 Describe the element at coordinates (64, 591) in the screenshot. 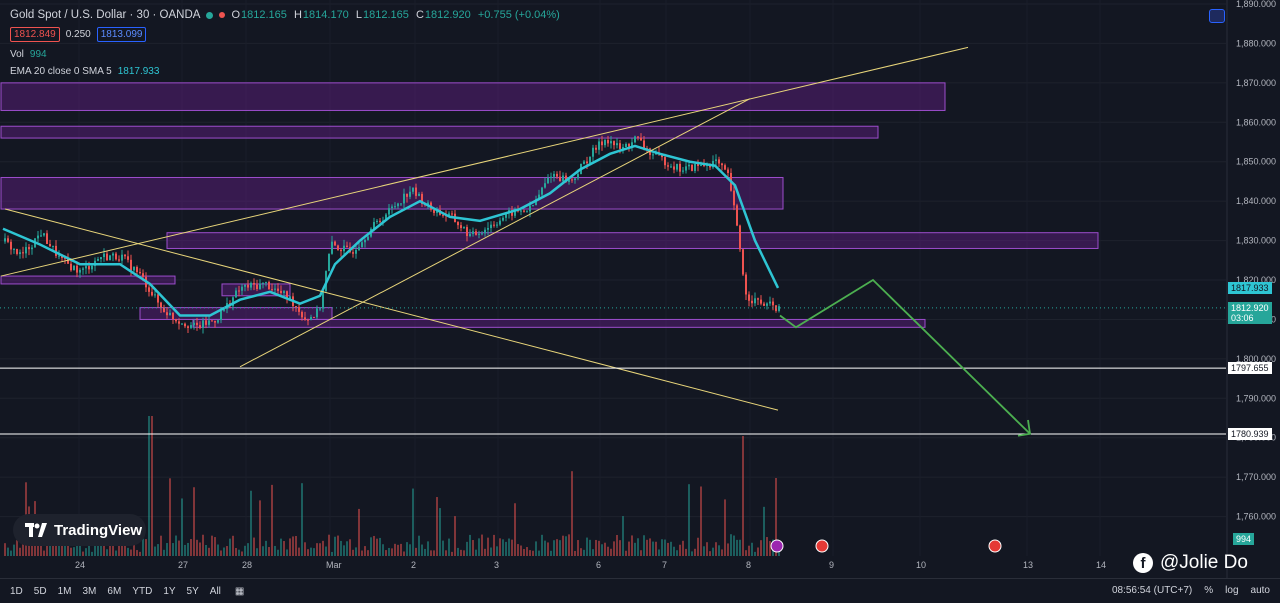

I see `timeframe-1m: 1M` at that location.